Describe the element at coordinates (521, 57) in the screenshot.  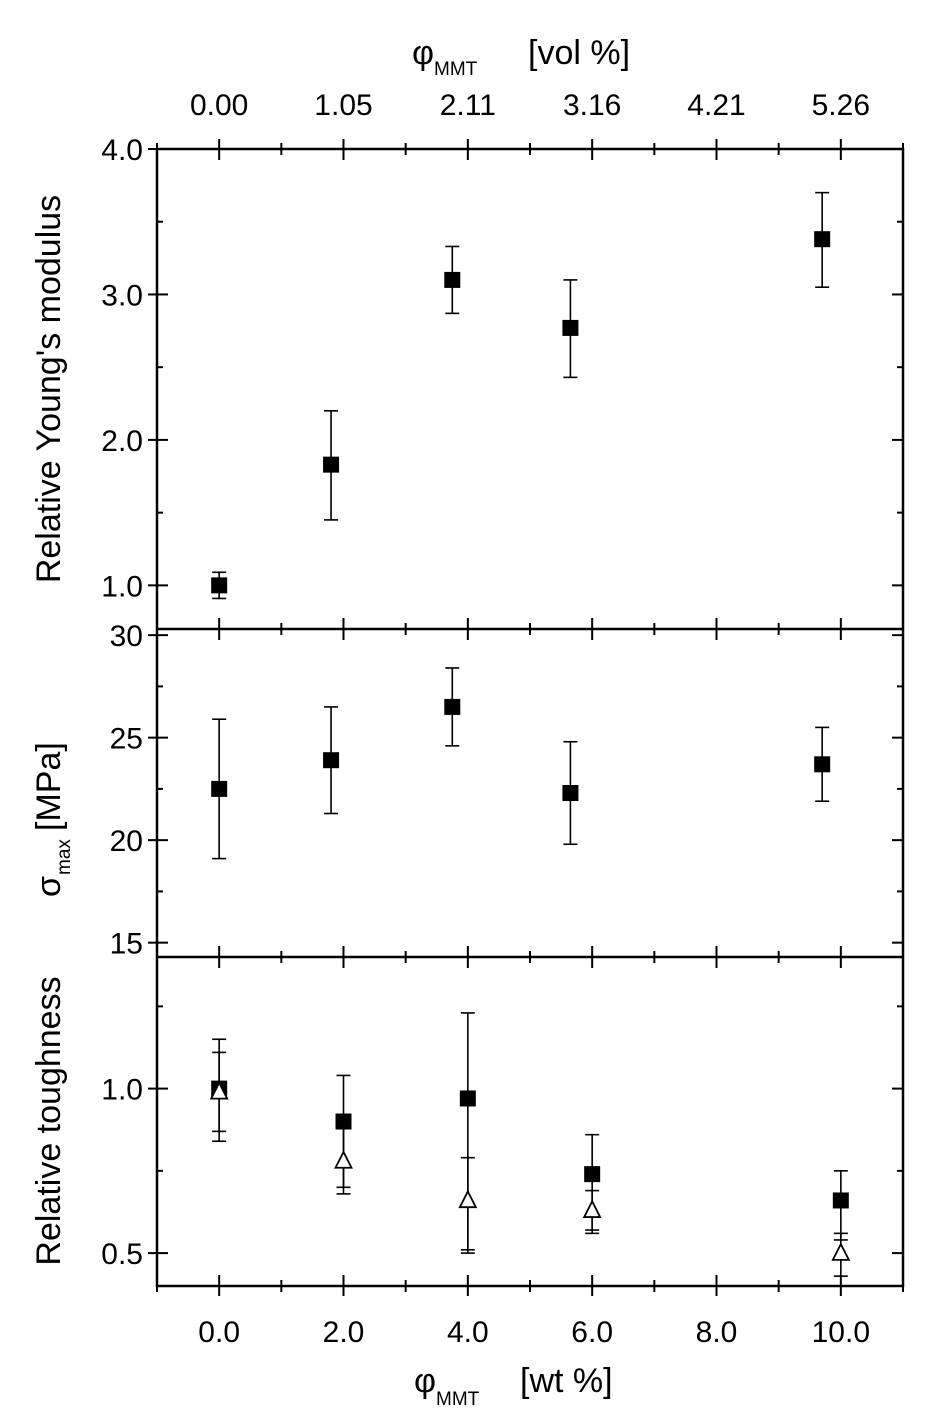
I see `top-axis-label: φ MMT [vol %]` at that location.